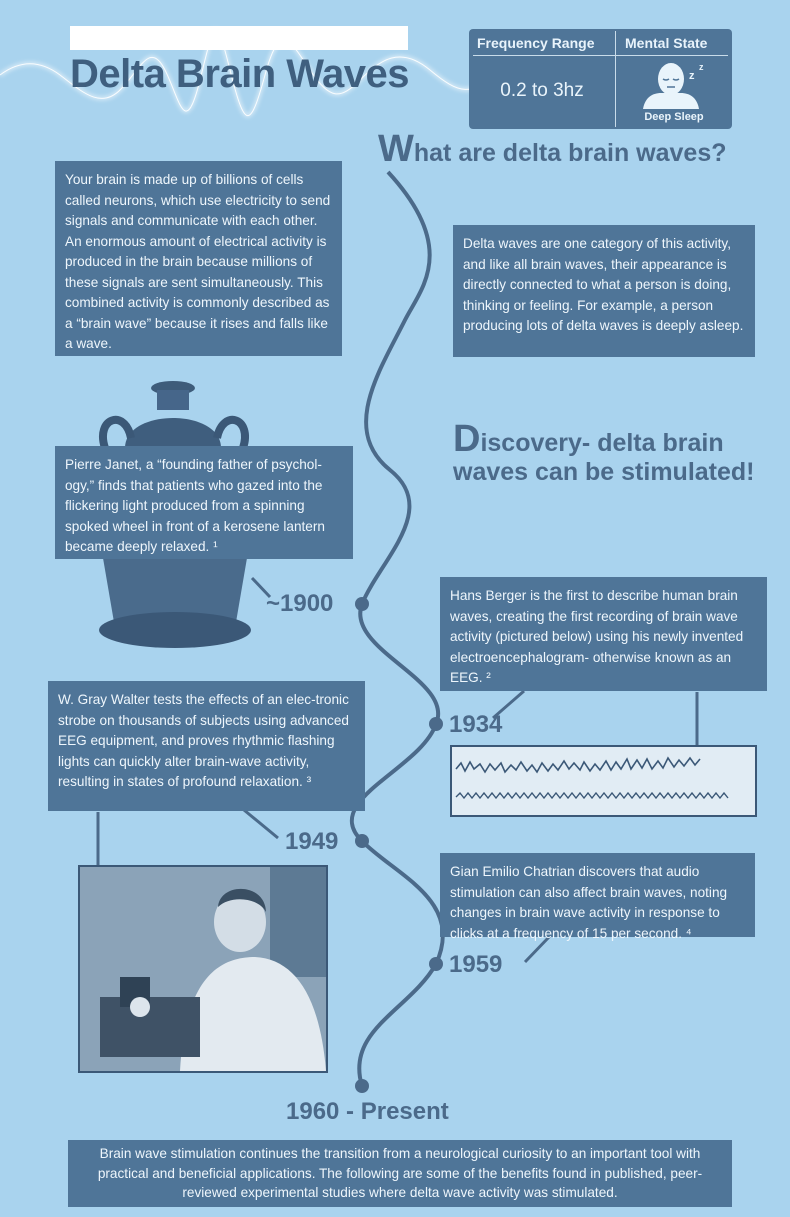 The width and height of the screenshot is (790, 1217). What do you see at coordinates (362, 1086) in the screenshot?
I see `timeline-dot-1960` at bounding box center [362, 1086].